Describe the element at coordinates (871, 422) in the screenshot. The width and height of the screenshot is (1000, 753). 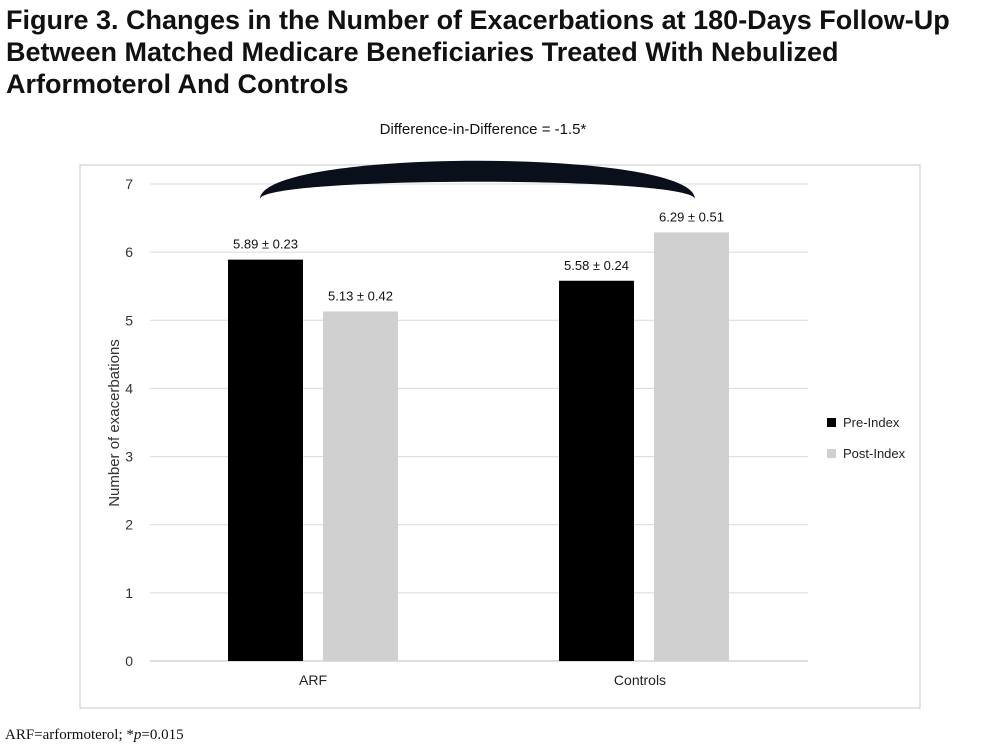
I see `legend-label: Pre-Index` at that location.